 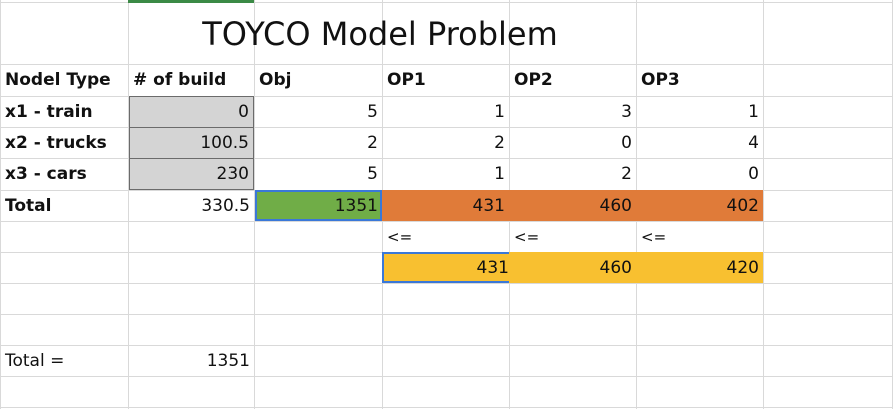 I want to click on row-label-cell: x1 - train, so click(x=49, y=111).